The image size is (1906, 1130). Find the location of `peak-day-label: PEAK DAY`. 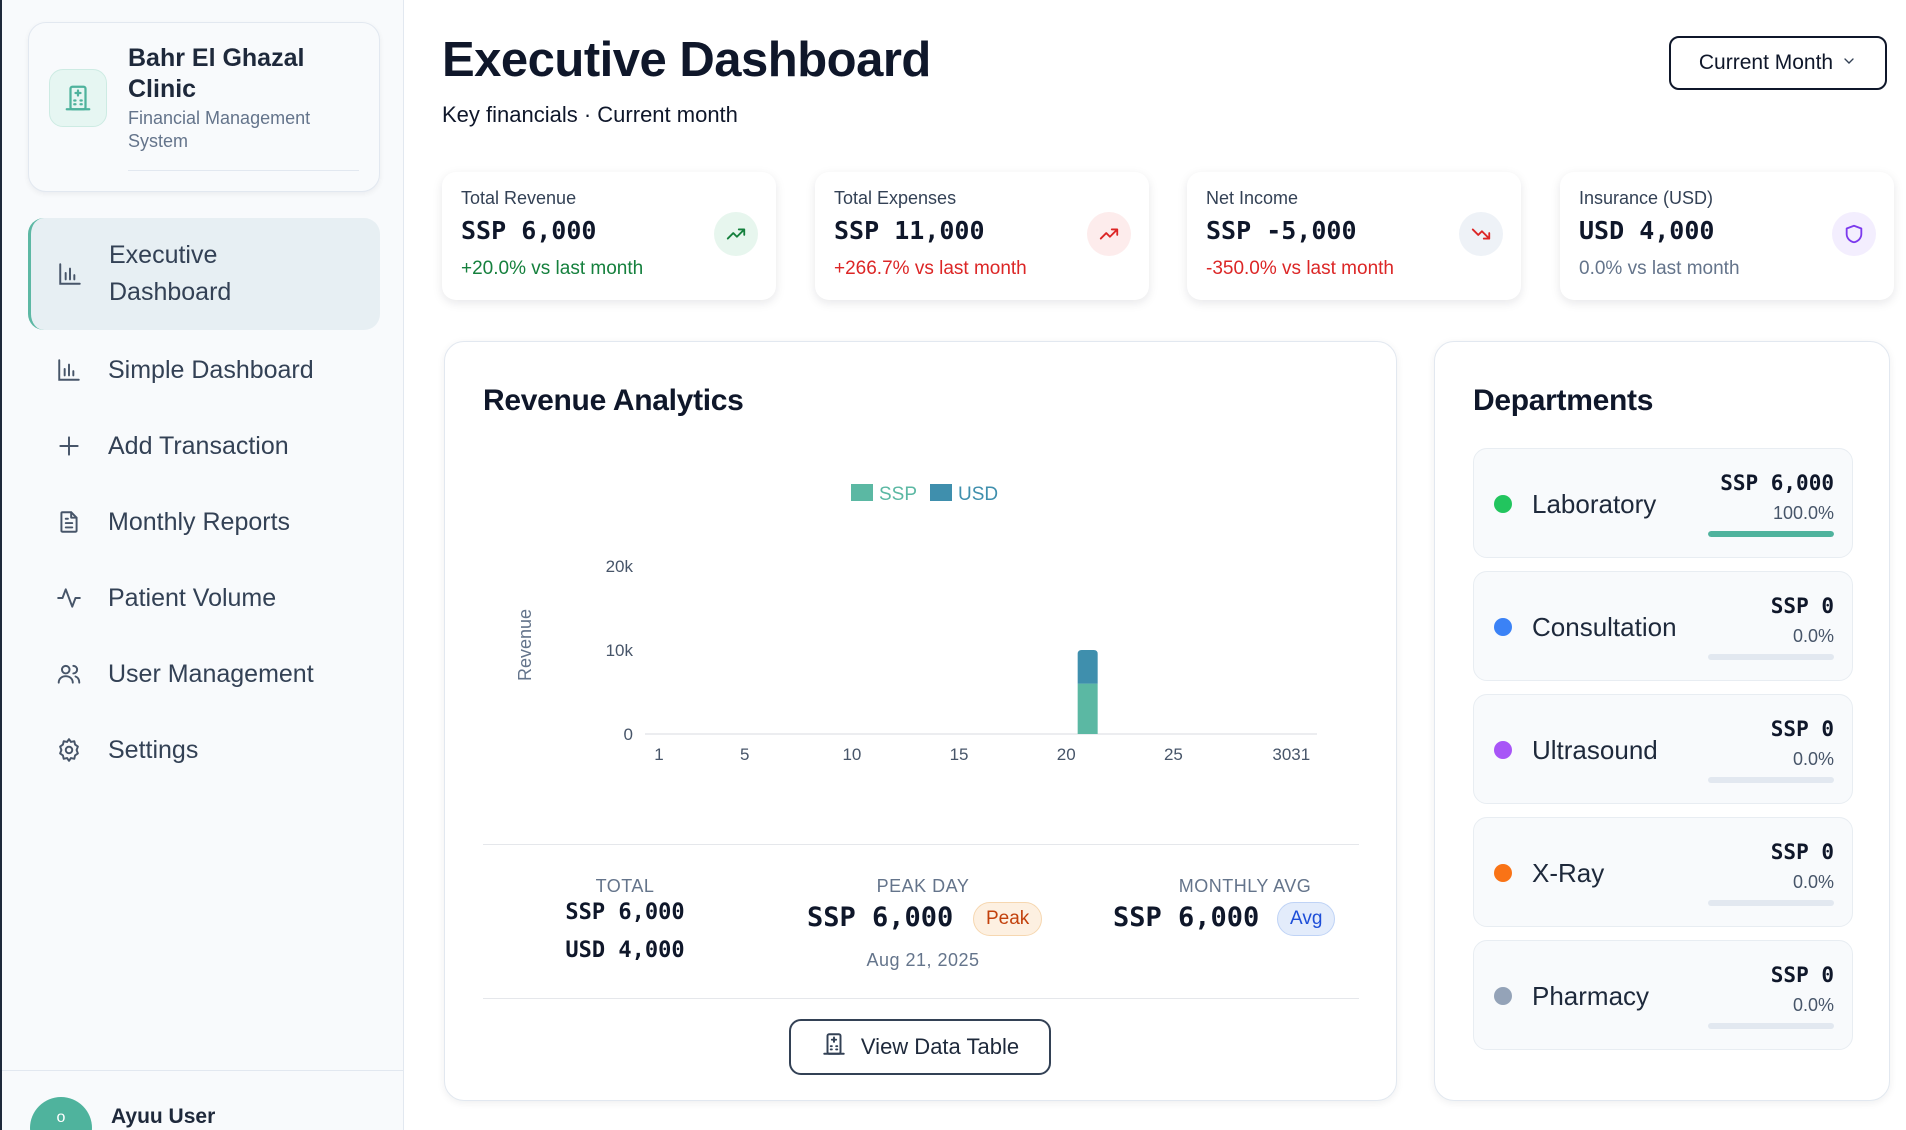

peak-day-label: PEAK DAY is located at coordinates (923, 886).